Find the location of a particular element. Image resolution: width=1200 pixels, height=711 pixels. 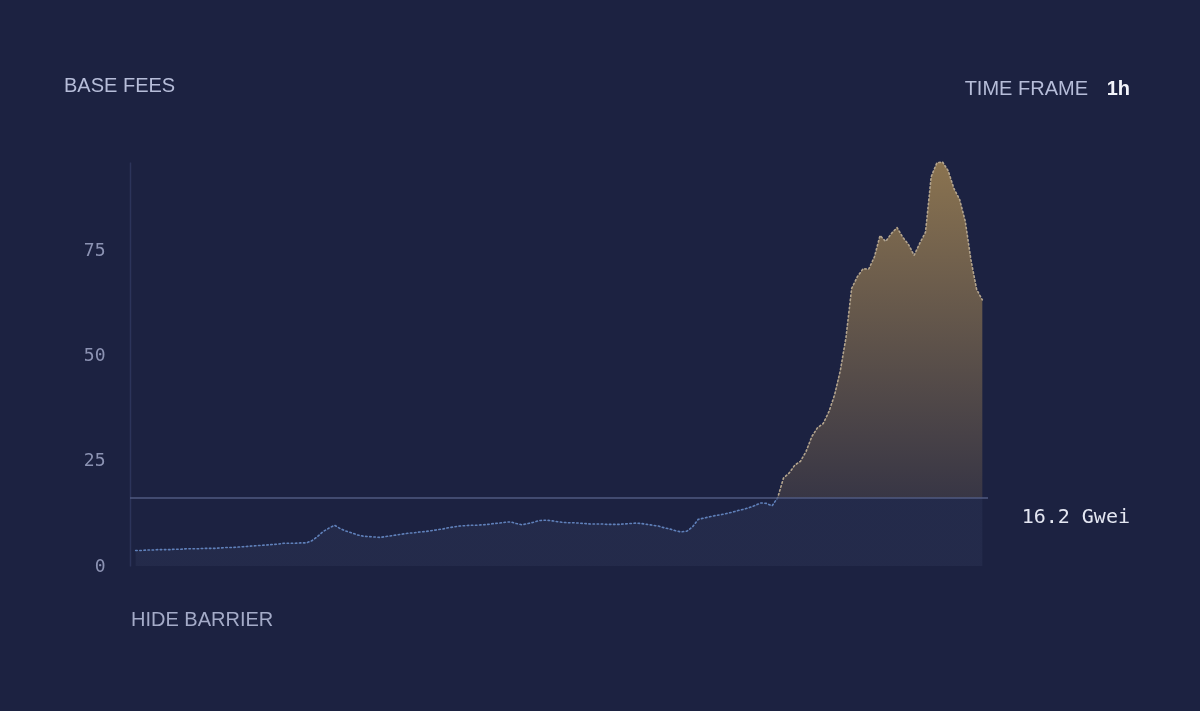

text: TIME FRAME is located at coordinates (1026, 88).